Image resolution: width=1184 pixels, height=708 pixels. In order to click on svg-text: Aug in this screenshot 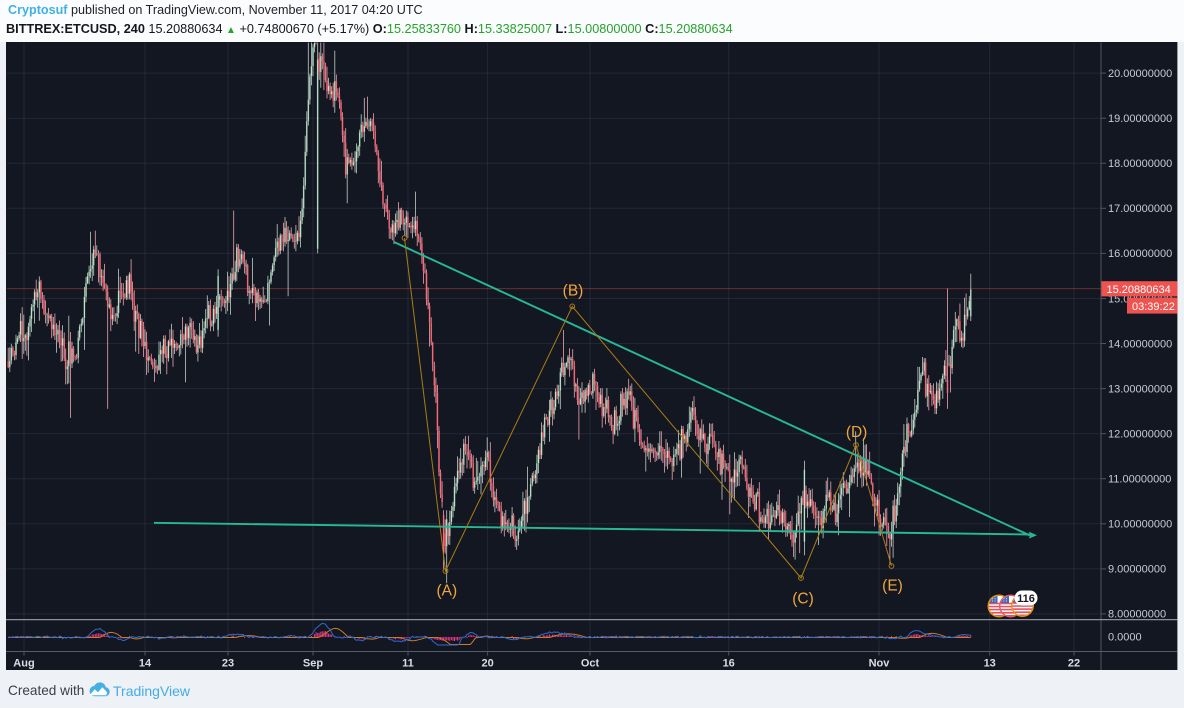, I will do `click(23, 664)`.